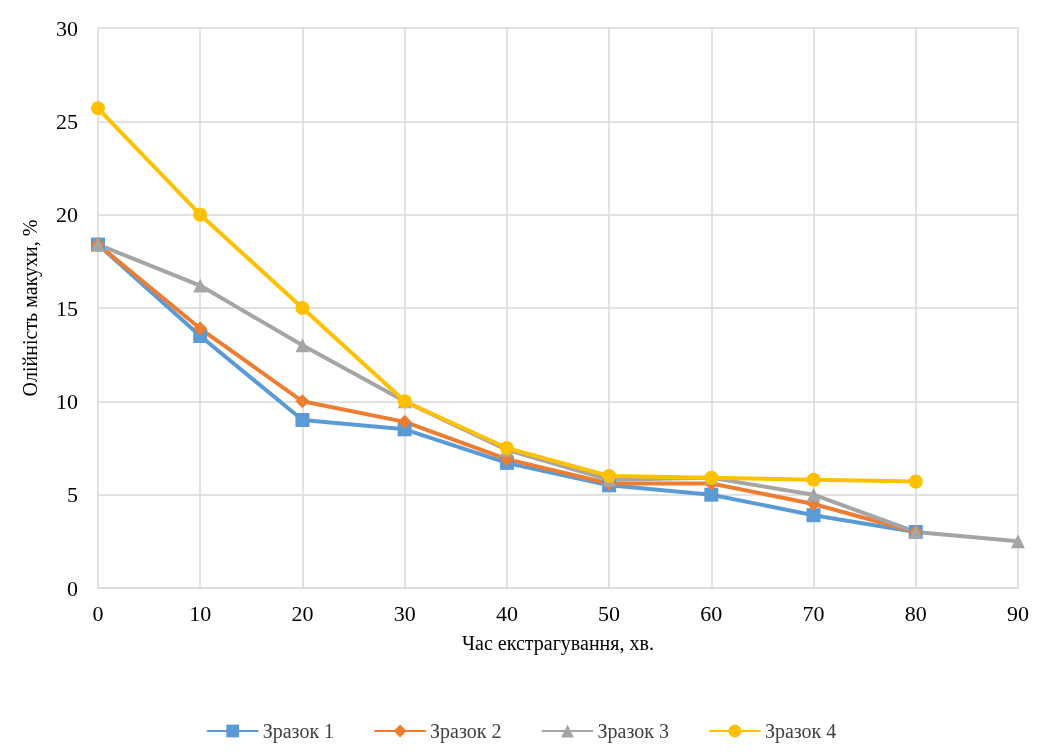  What do you see at coordinates (200, 613) in the screenshot?
I see `x-tick-label: 10` at bounding box center [200, 613].